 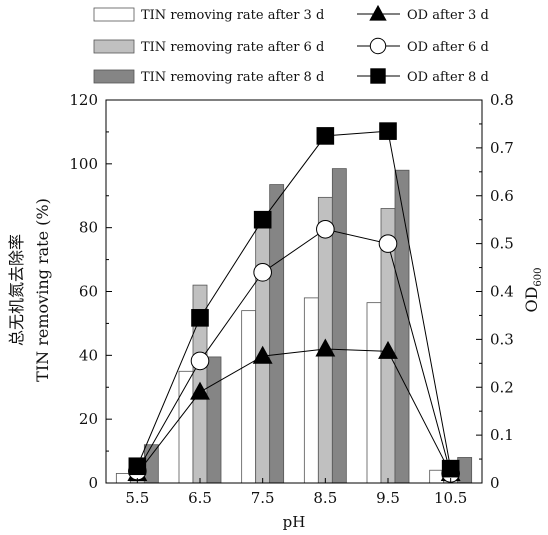 I want to click on left-axis: 0 20 40 60 80 100 120, so click(x=90, y=291).